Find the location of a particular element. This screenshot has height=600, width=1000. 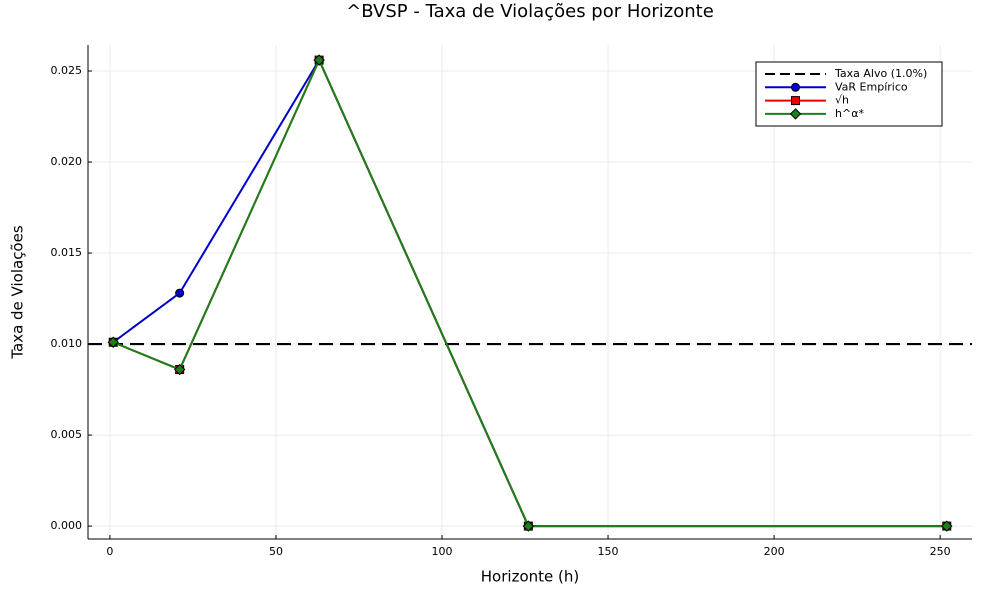

legend: Taxa Alvo (1.0%)VaR Empírico√hh^α* is located at coordinates (849, 94).